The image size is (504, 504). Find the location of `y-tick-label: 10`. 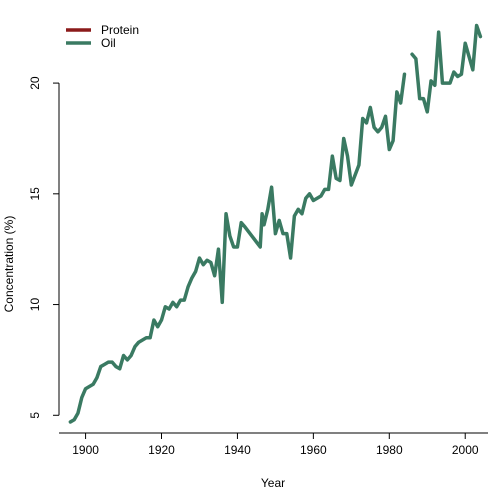

y-tick-label: 10 is located at coordinates (35, 305).